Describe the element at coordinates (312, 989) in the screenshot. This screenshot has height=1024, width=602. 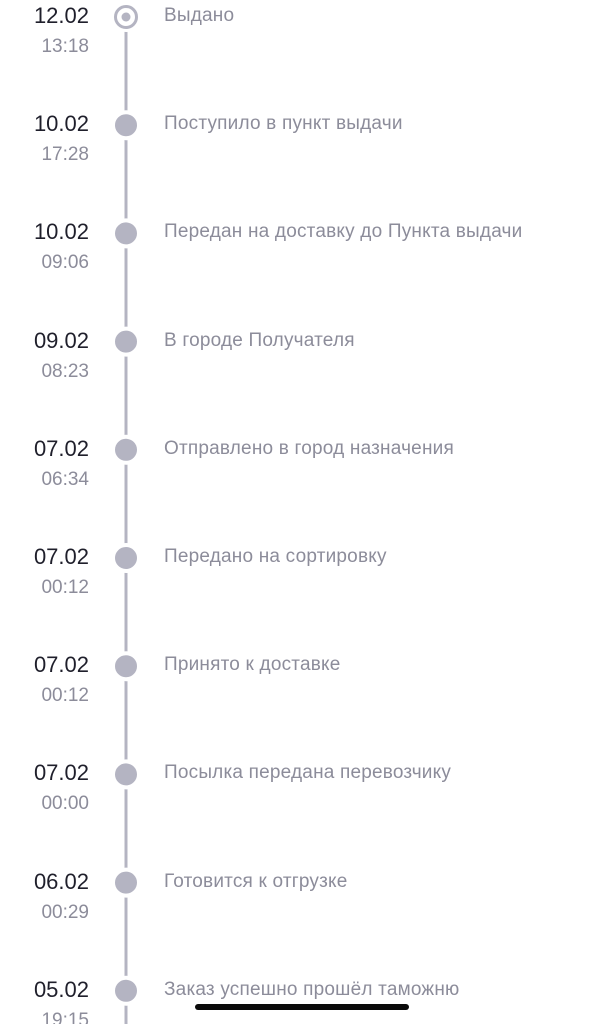
I see `event-status: Заказ успешно прошёл таможню` at that location.